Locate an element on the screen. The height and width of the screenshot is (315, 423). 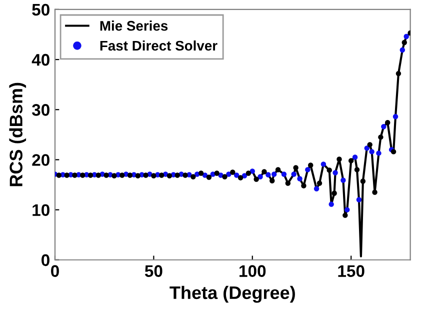
x-tick-label: 0 is located at coordinates (55, 271).